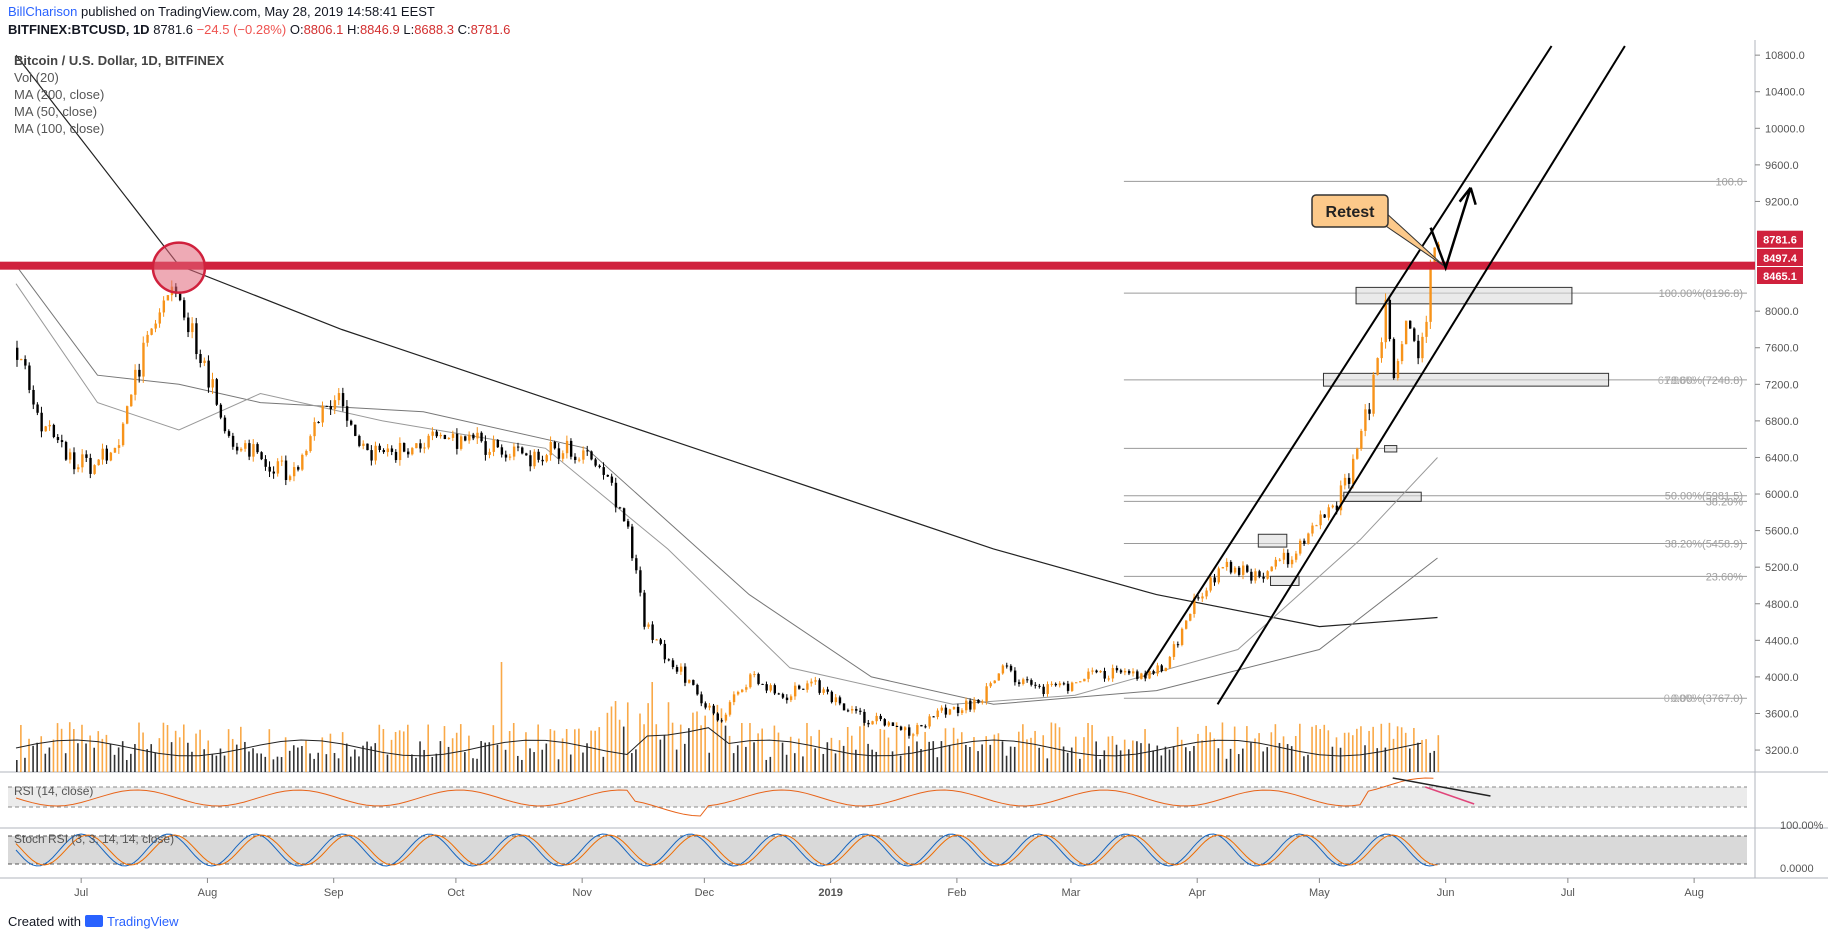 This screenshot has height=939, width=1828. Describe the element at coordinates (1466, 379) in the screenshot. I see `support-zone-box` at that location.